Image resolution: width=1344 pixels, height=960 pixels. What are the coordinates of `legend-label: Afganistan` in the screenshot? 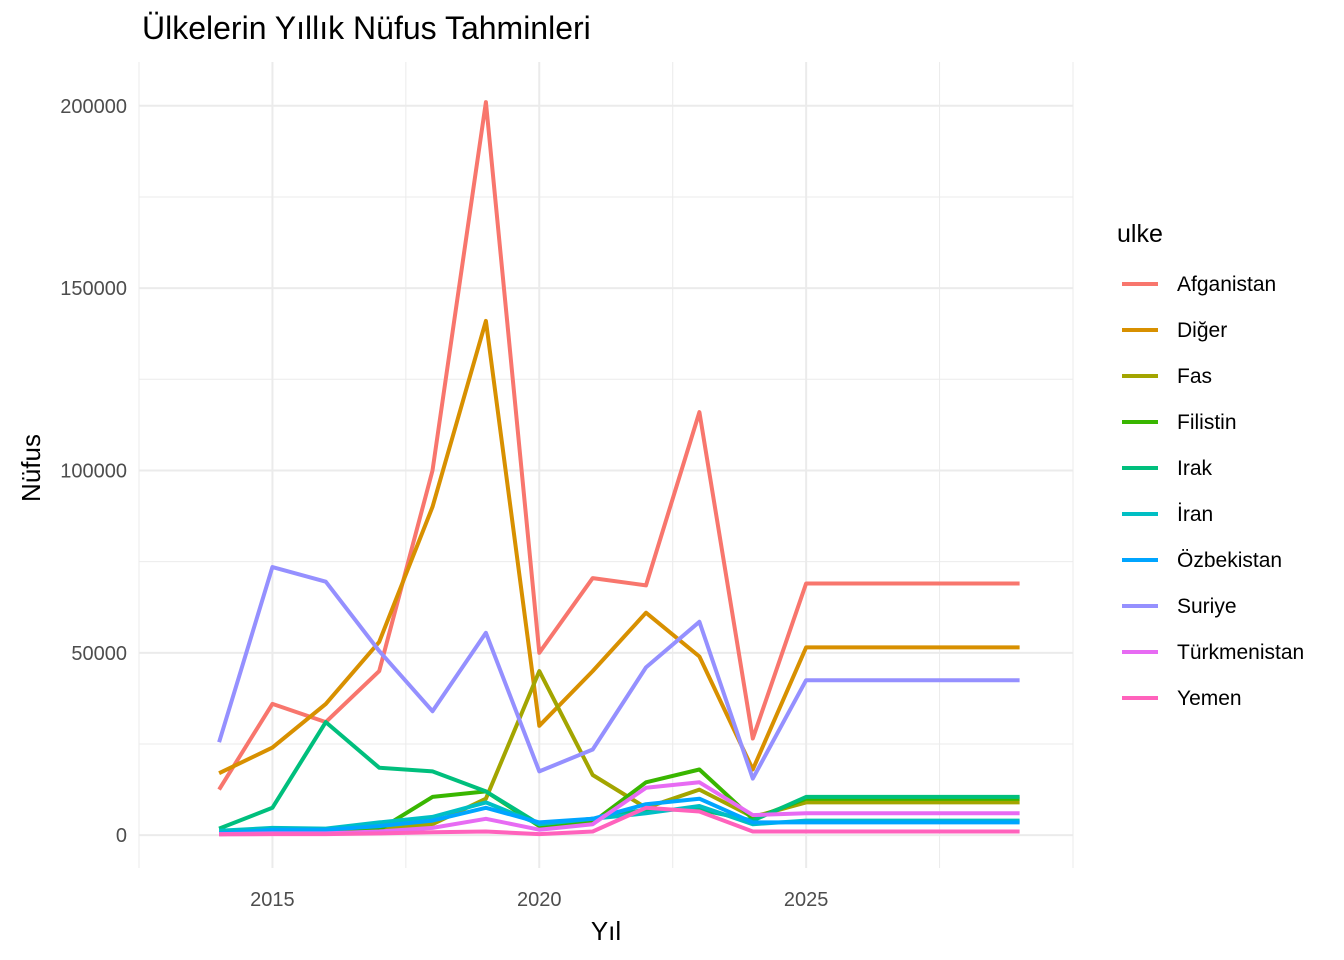 It's located at (1226, 284).